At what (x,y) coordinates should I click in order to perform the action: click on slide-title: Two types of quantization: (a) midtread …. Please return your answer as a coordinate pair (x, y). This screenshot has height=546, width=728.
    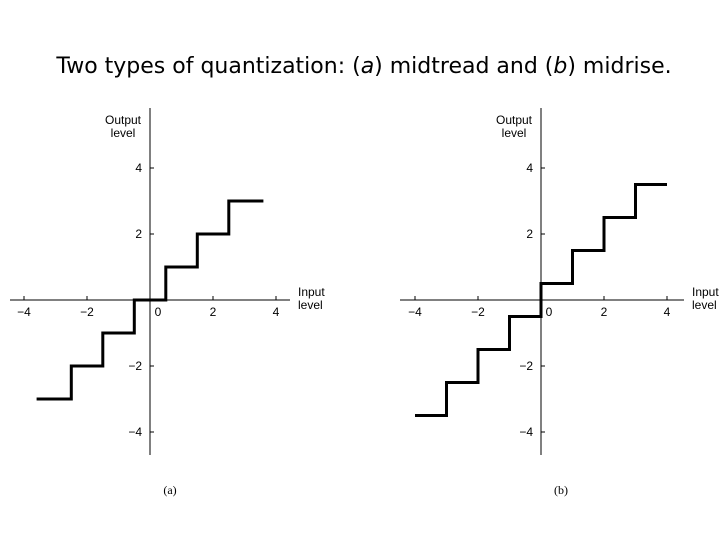
    Looking at the image, I should click on (364, 66).